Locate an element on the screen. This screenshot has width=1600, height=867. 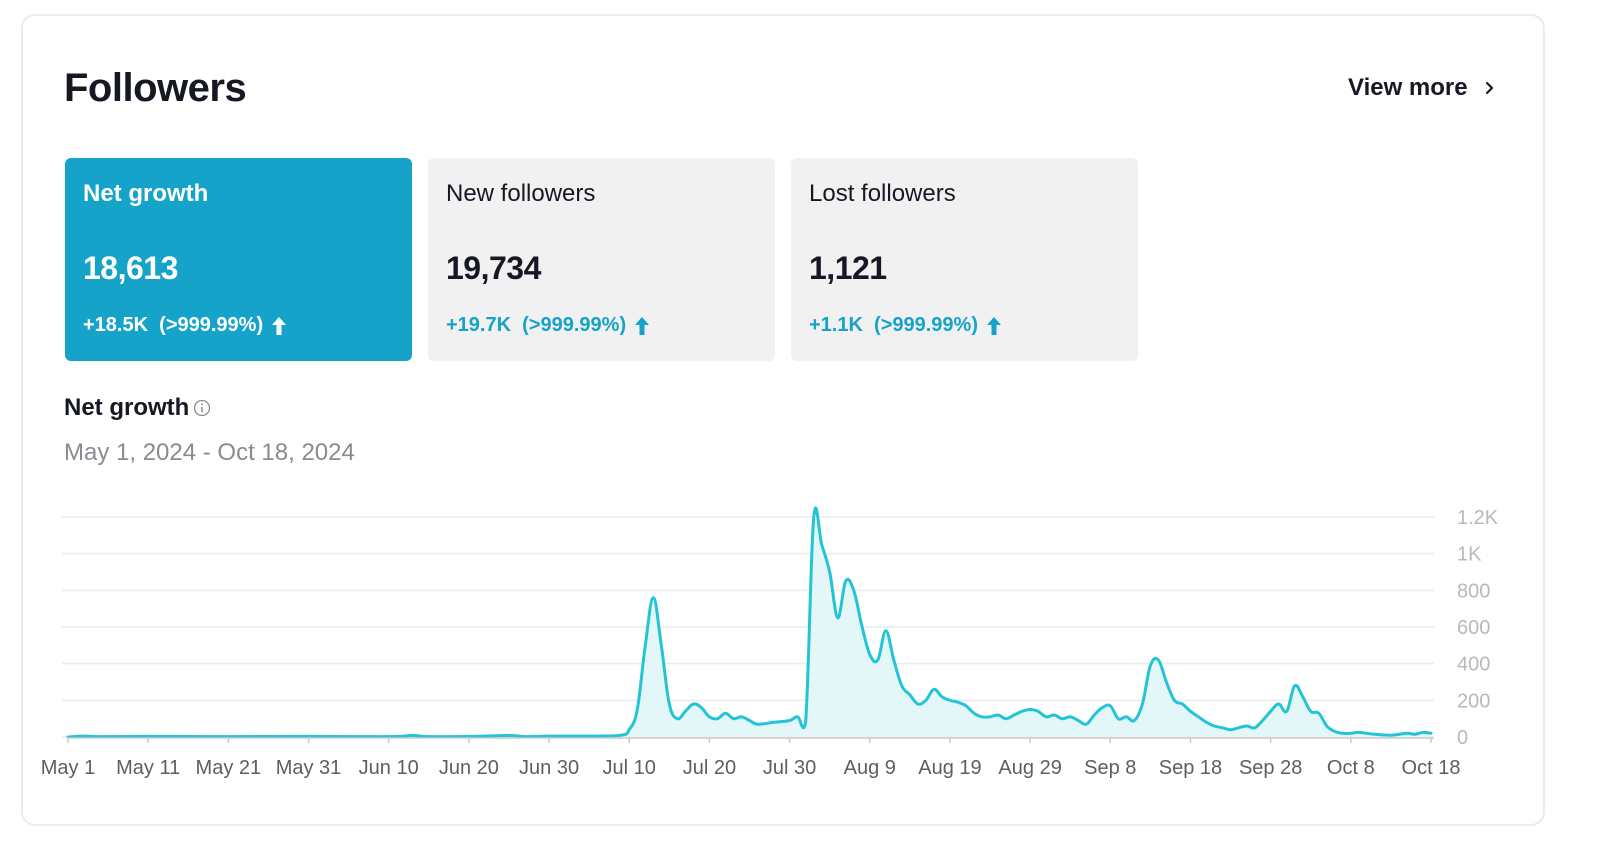
metric-card-lost-followers: Lost followers 1,121 +1.1K (>999.99%) is located at coordinates (964, 259).